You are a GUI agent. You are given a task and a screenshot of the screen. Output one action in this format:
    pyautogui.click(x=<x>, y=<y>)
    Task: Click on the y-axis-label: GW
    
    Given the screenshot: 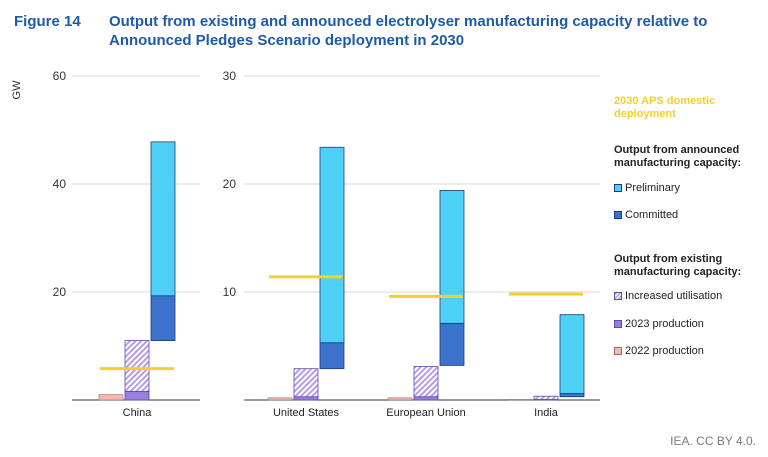 What is the action you would take?
    pyautogui.click(x=17, y=90)
    